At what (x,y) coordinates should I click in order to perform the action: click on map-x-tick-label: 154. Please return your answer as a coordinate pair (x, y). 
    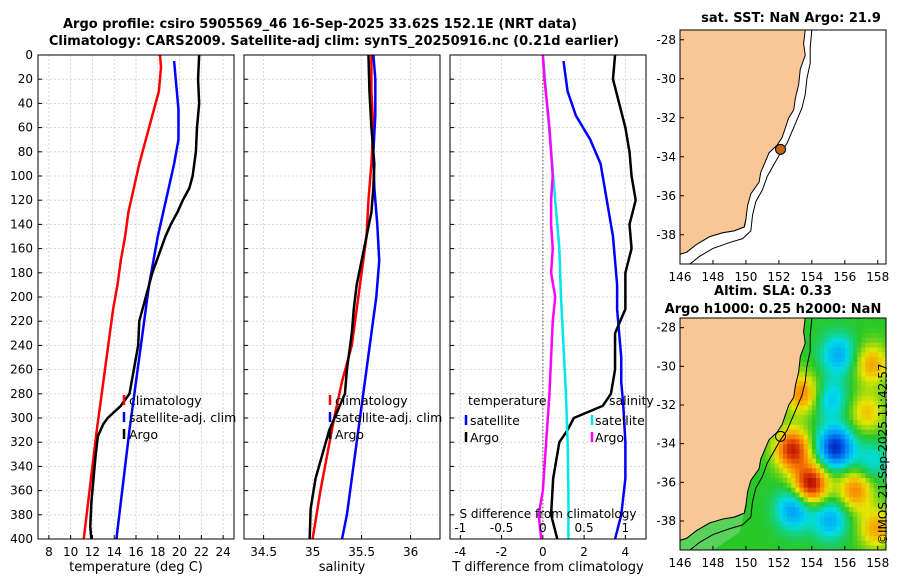
    Looking at the image, I should click on (811, 277).